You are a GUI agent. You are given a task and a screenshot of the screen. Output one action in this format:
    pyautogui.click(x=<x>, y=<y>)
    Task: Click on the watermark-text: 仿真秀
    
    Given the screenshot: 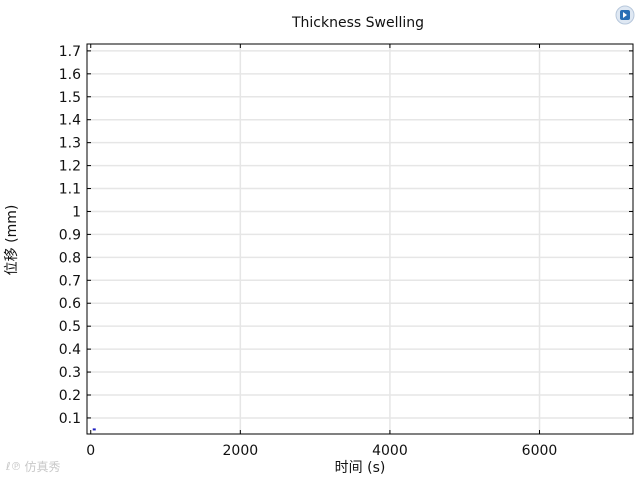 What is the action you would take?
    pyautogui.click(x=42, y=466)
    